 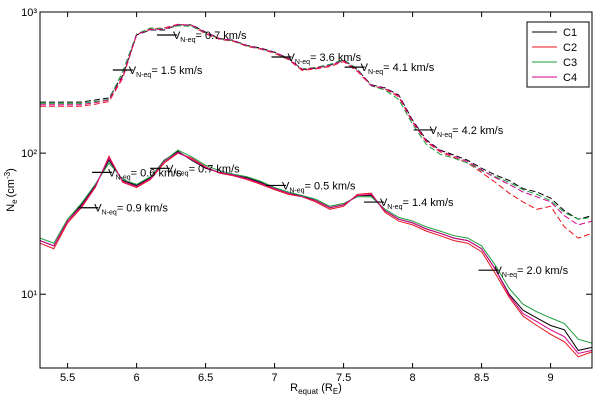 What do you see at coordinates (7, 175) in the screenshot?
I see `y-label-sup: -3` at bounding box center [7, 175].